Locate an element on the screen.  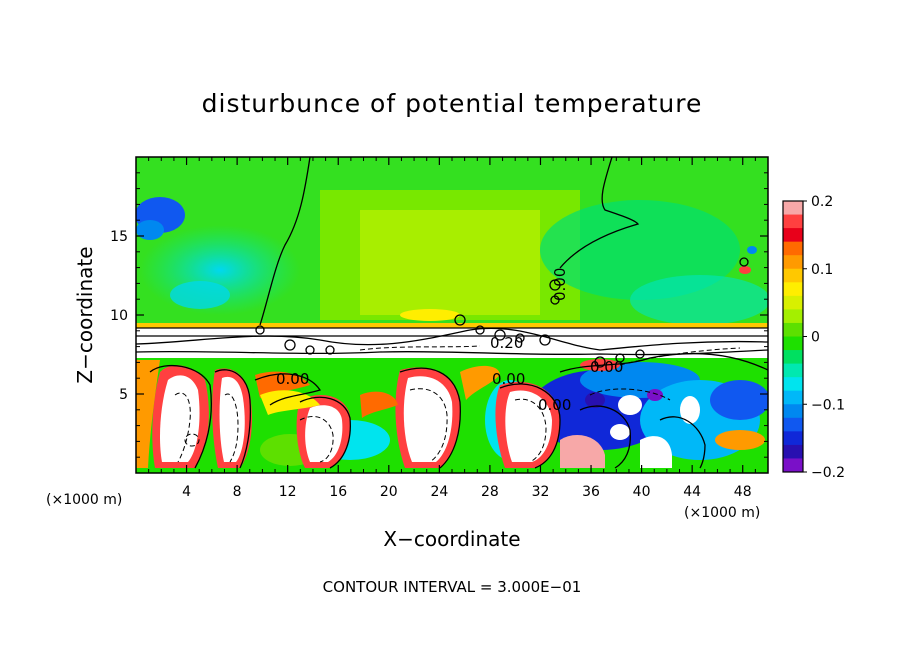
y-tick-label: 5 is located at coordinates (123, 395).